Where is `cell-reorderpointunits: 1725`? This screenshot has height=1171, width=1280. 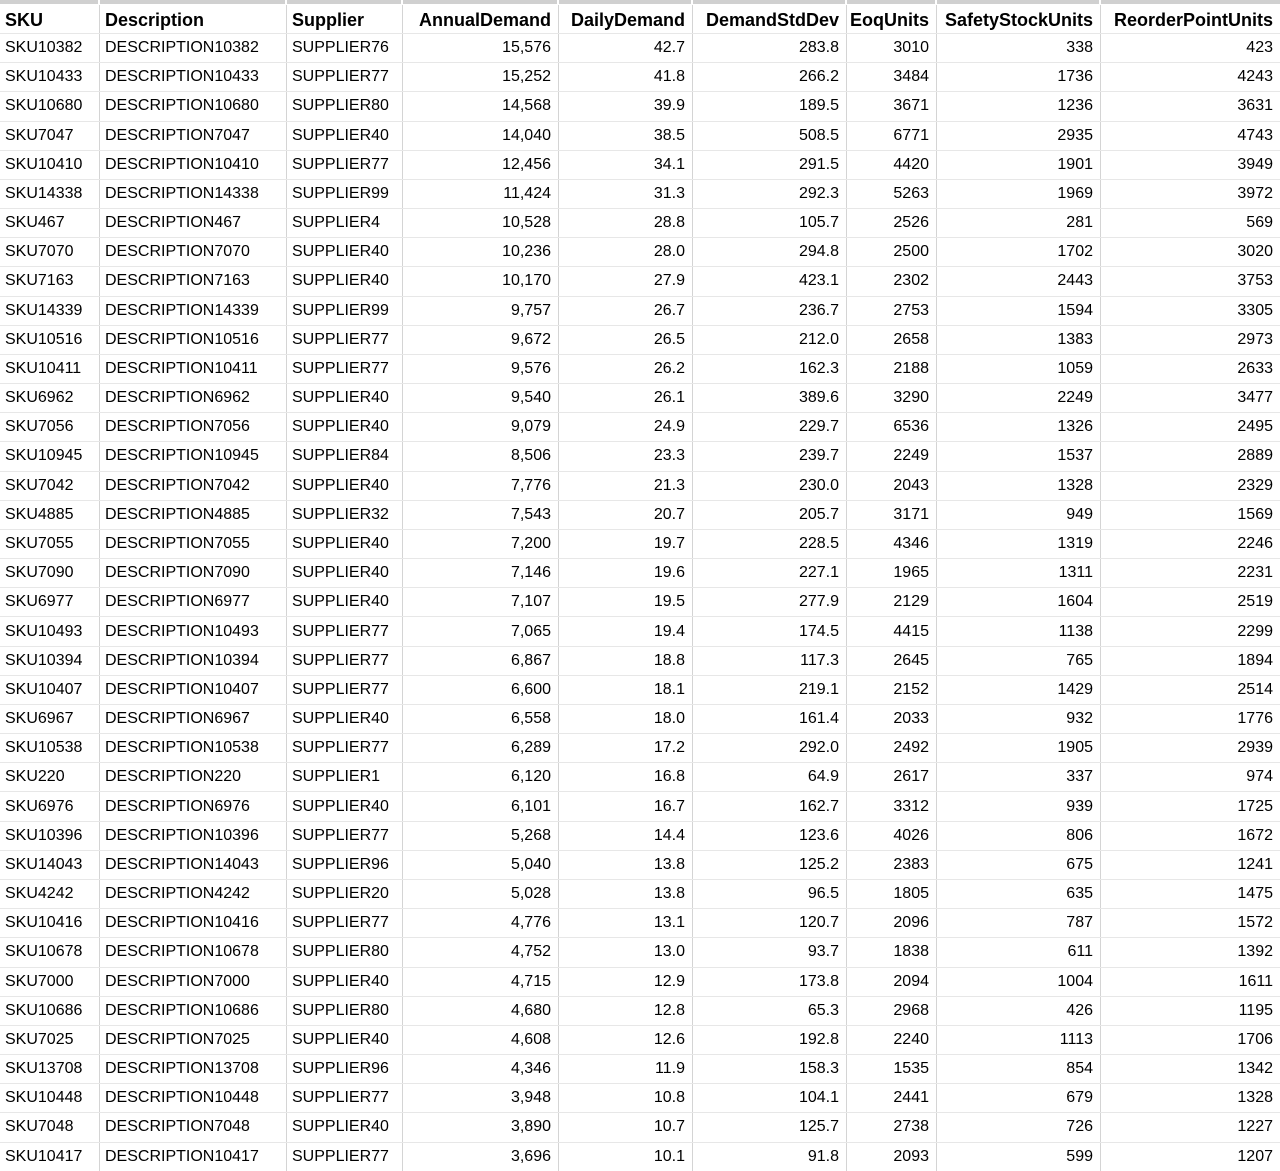
cell-reorderpointunits: 1725 is located at coordinates (1255, 806).